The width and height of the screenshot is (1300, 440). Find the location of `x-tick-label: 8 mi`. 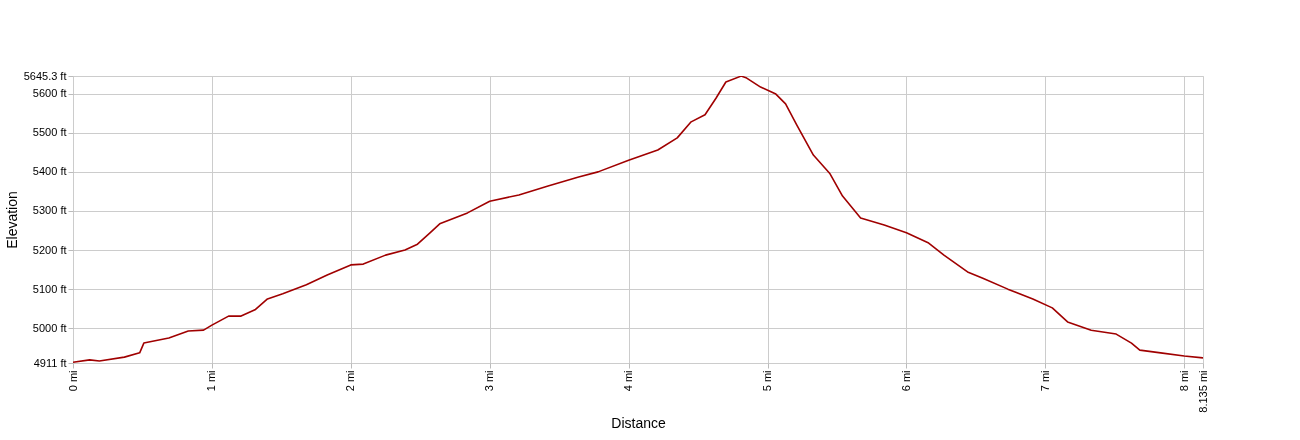

x-tick-label: 8 mi is located at coordinates (1183, 381).